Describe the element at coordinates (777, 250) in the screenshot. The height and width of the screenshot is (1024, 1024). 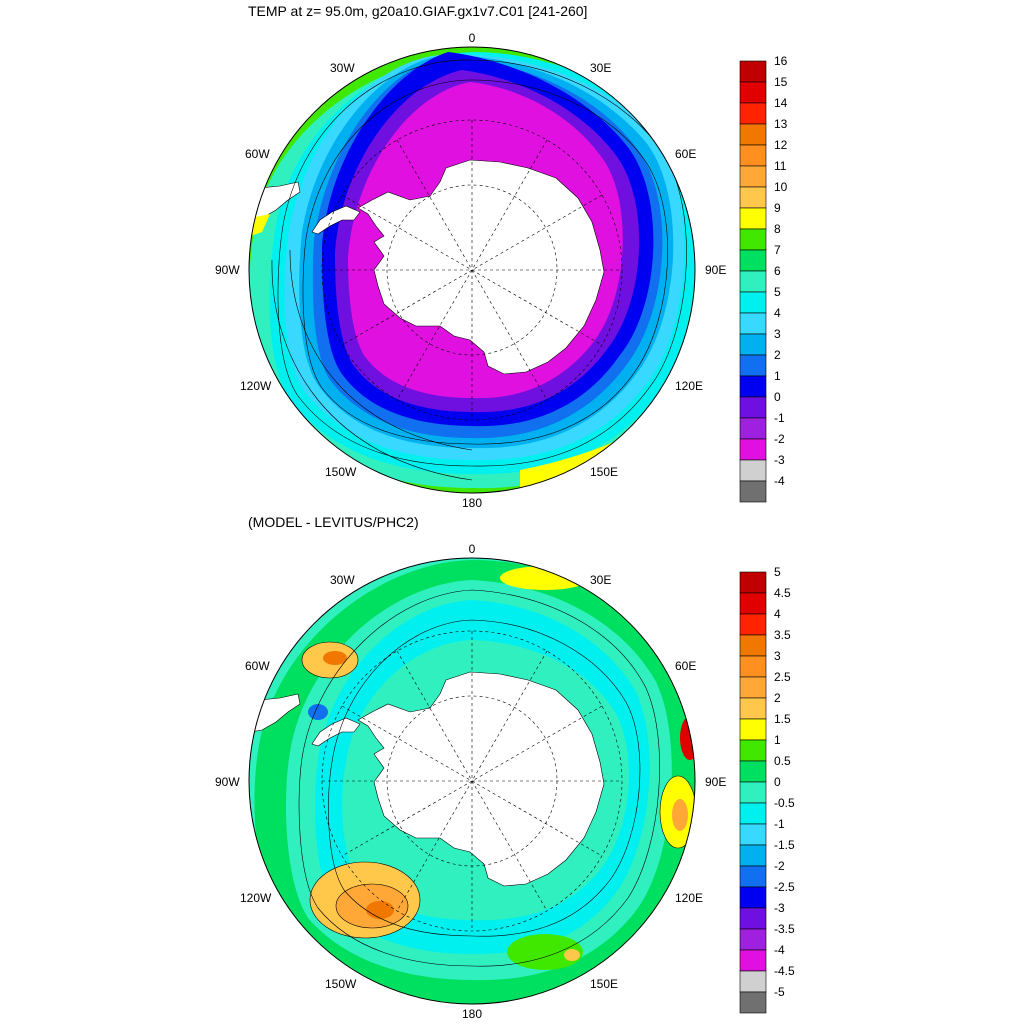
I see `colorbar1-label: 7` at that location.